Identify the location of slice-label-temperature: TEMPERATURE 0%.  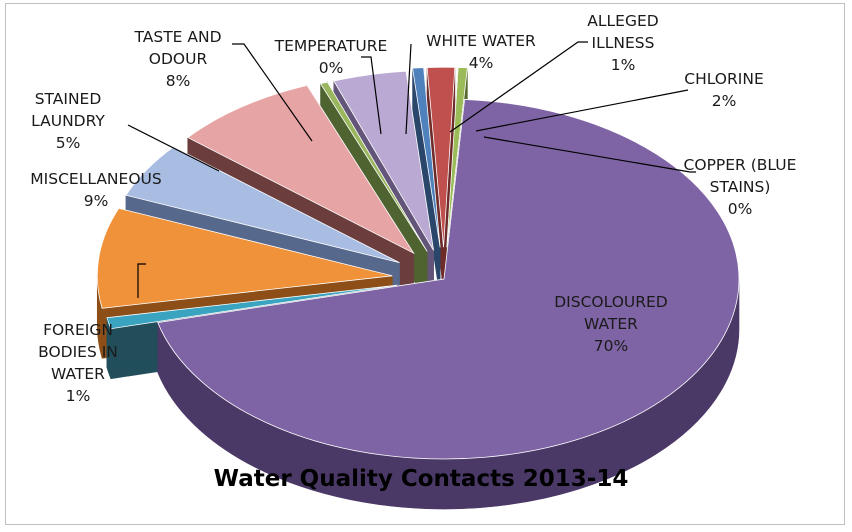
(331, 57).